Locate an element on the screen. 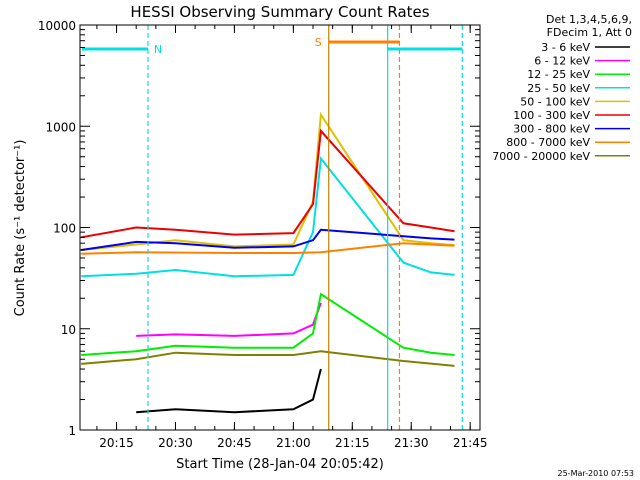 The image size is (640, 480). legend-label-1: 6 - 12 keV is located at coordinates (562, 61).